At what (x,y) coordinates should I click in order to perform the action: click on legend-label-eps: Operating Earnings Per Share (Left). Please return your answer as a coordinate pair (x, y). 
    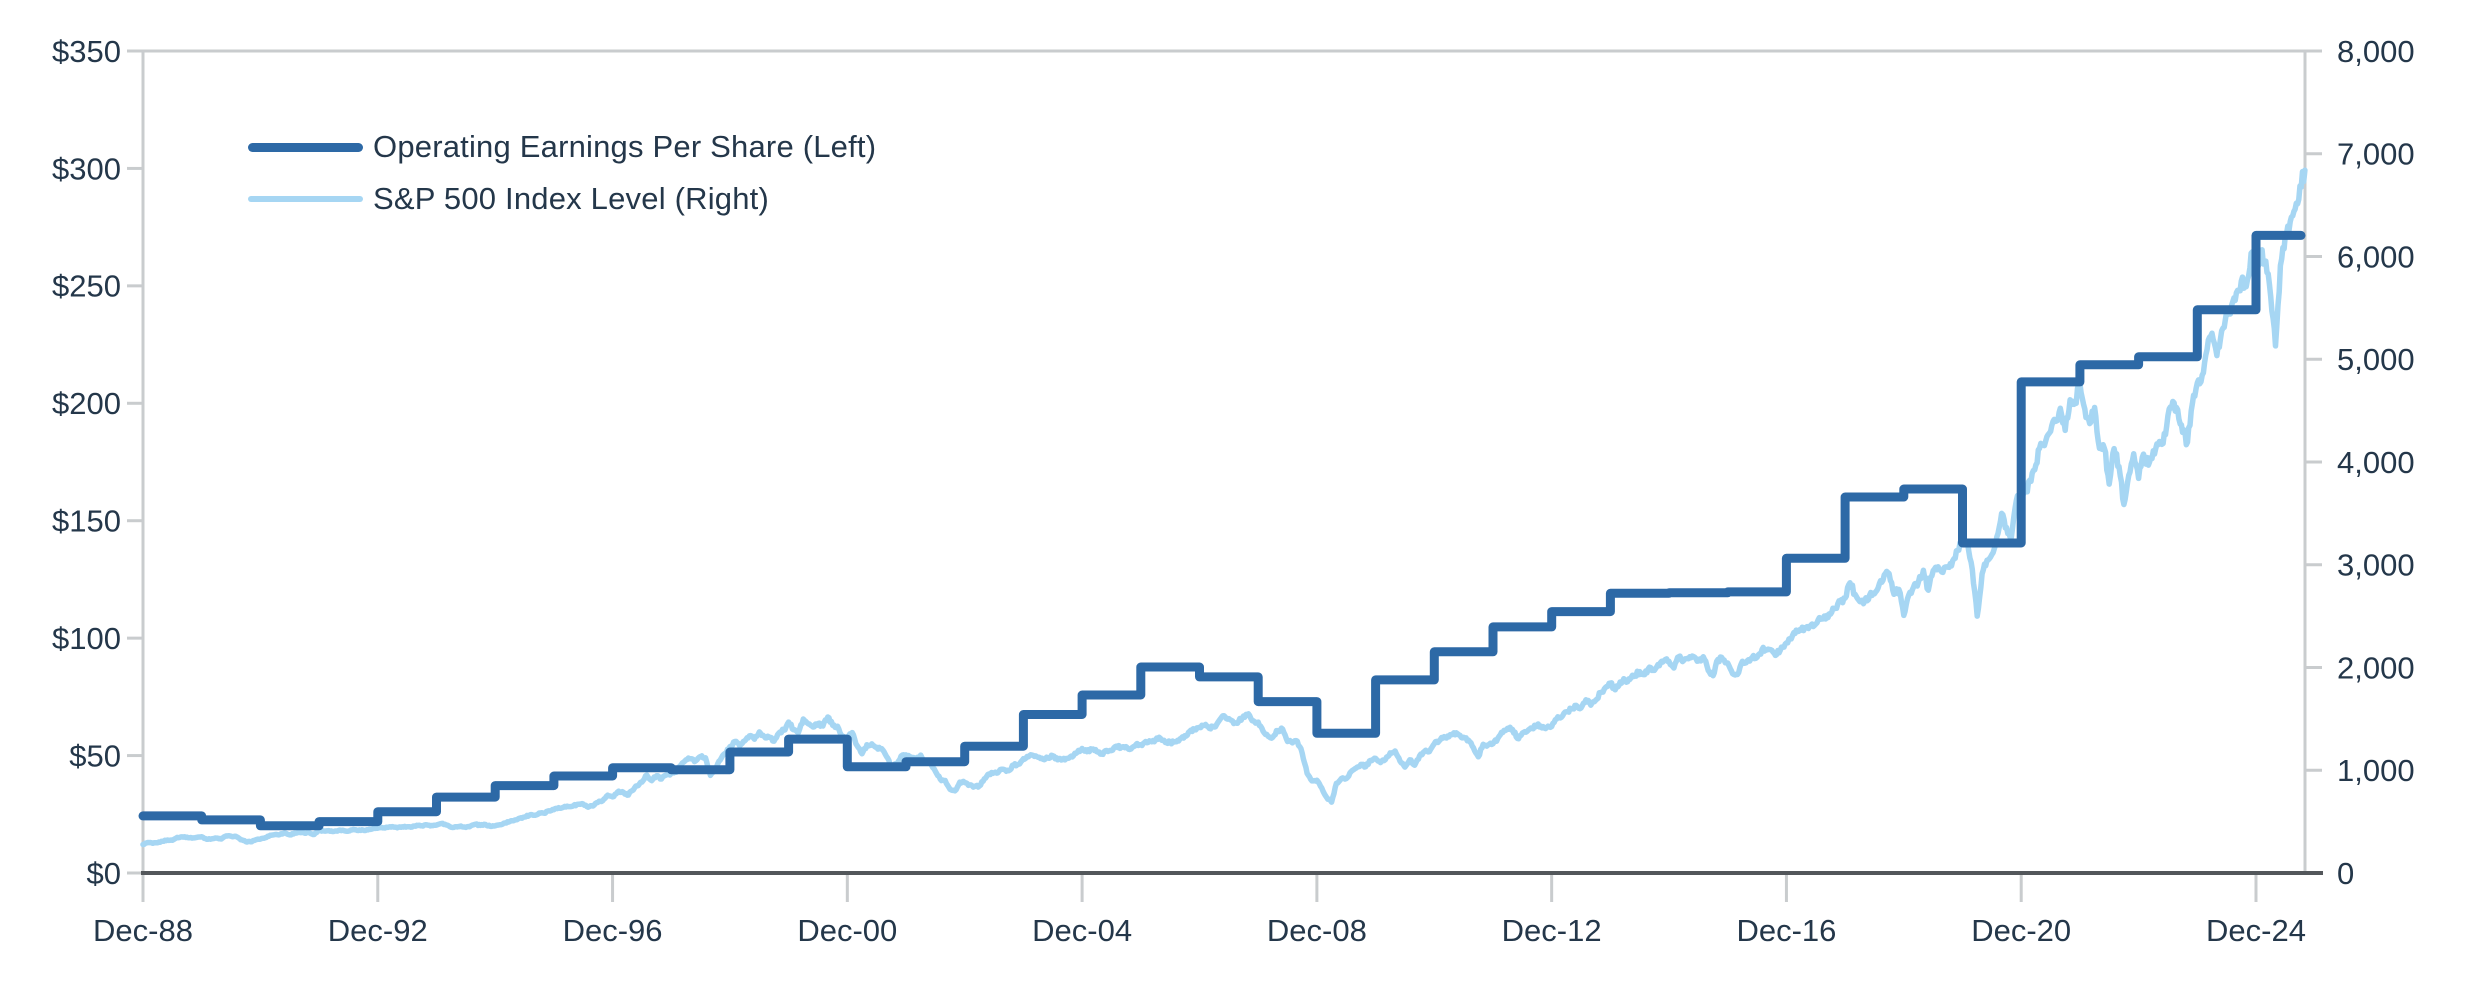
    Looking at the image, I should click on (625, 146).